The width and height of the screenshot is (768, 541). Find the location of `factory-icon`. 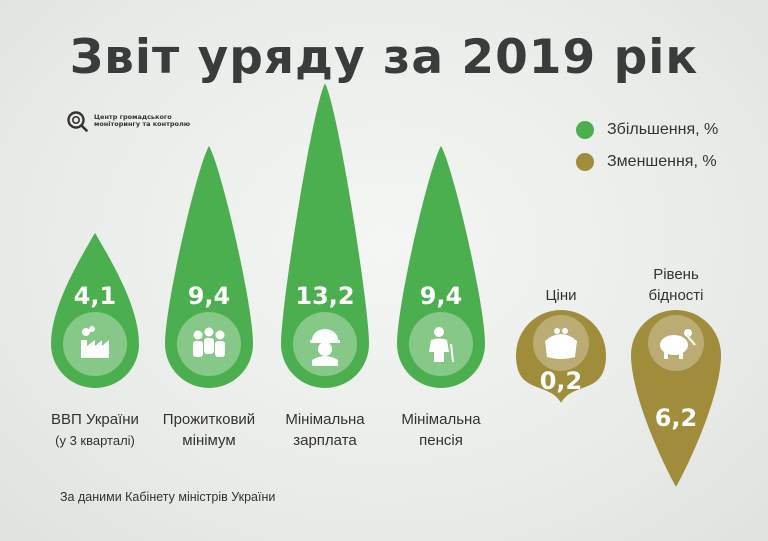

factory-icon is located at coordinates (95, 342).